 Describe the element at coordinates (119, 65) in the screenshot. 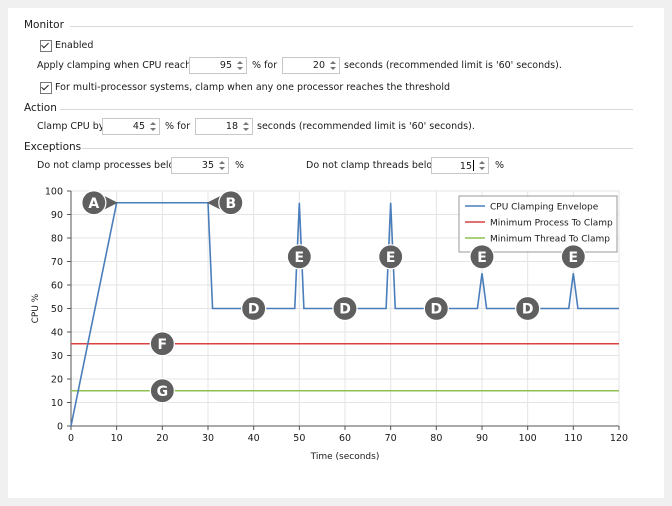

I see `apply-clamping-label: Apply clamping when CPU reaches` at that location.